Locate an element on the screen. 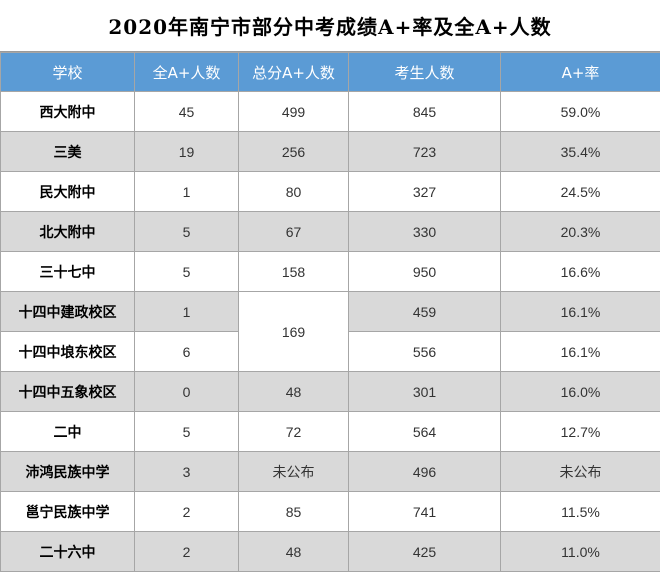  cell-school: 民大附中 is located at coordinates (68, 192).